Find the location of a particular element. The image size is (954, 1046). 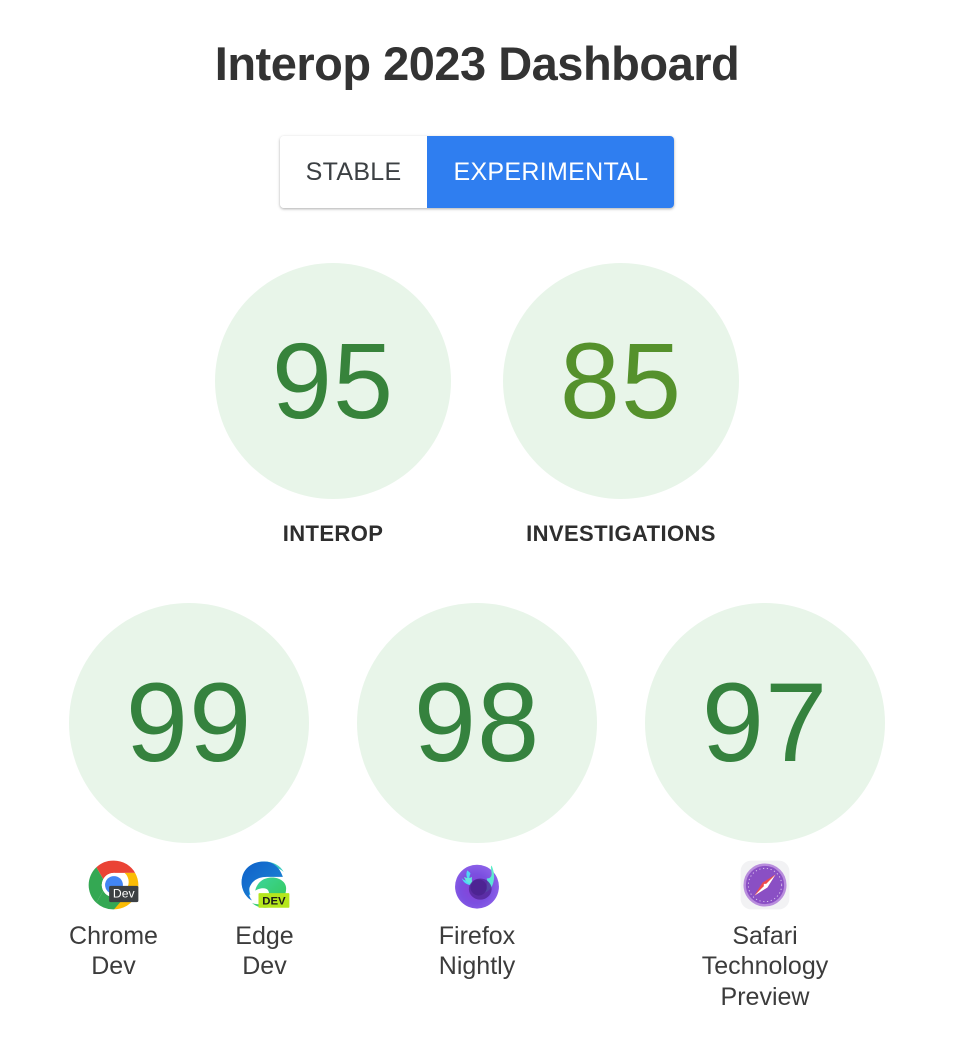

score-circle-safari: 97 is located at coordinates (765, 722).